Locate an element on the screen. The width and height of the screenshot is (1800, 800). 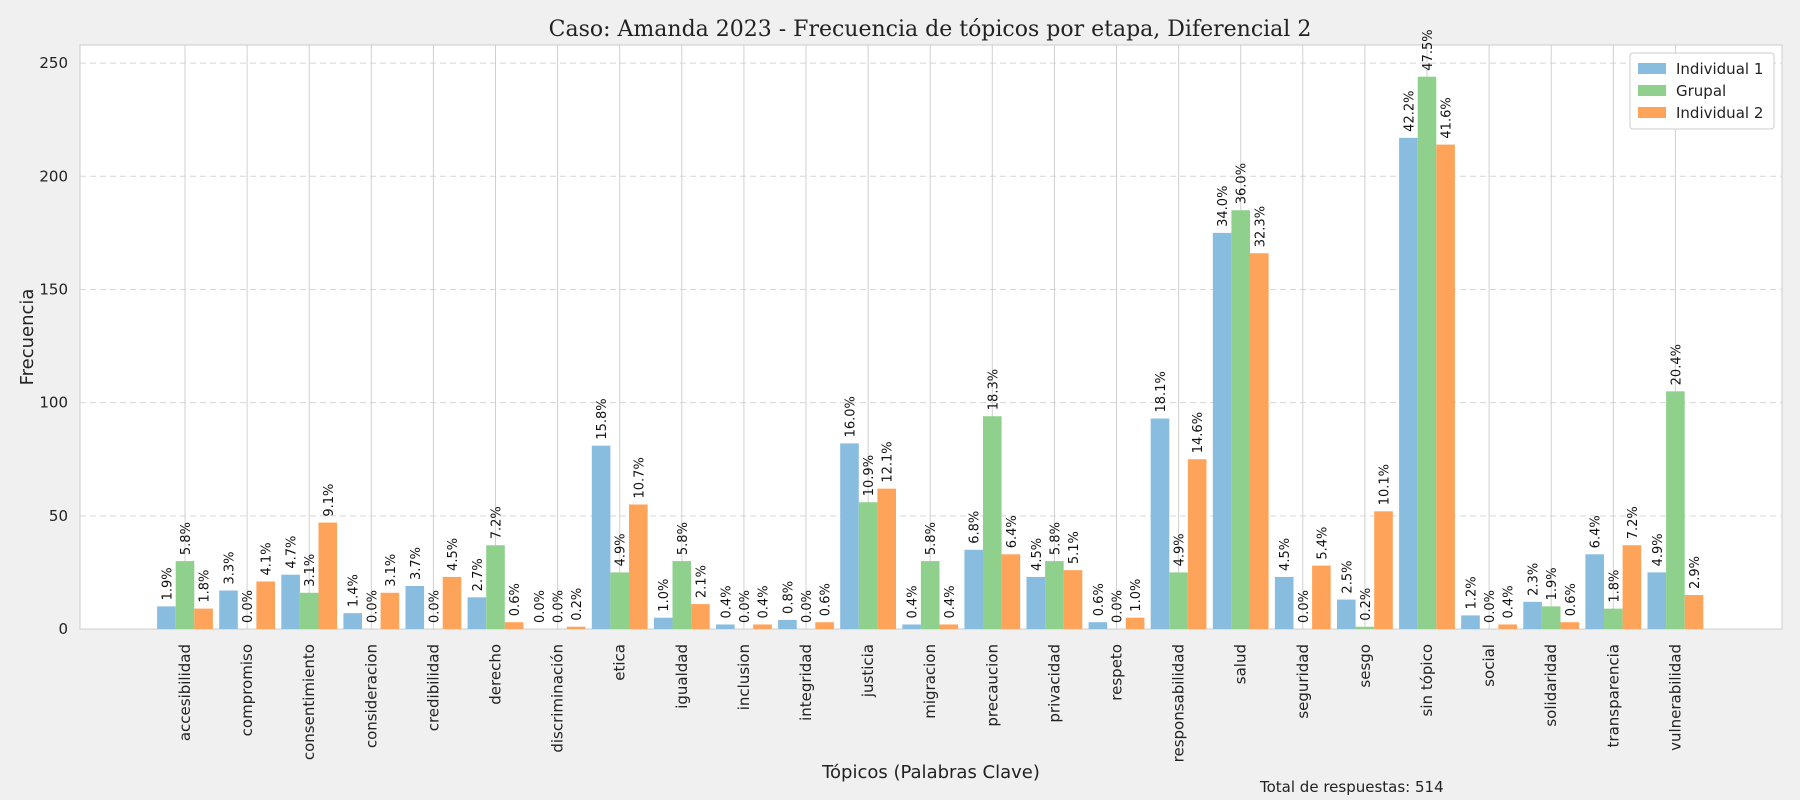
x-tick-label: accesibilidad is located at coordinates (185, 692).